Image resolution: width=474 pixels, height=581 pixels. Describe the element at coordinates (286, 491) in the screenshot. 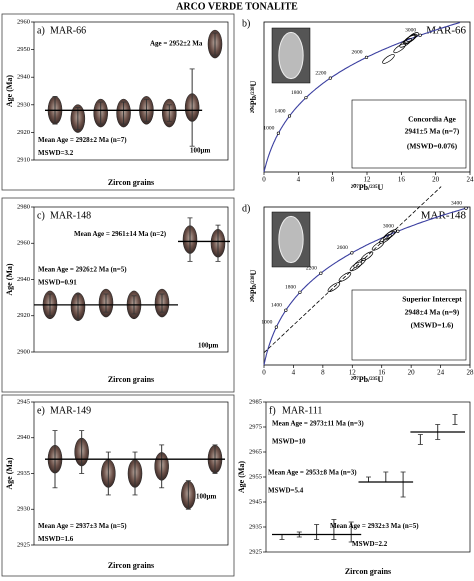

I see `mswd-label: MSWD=5.4` at that location.